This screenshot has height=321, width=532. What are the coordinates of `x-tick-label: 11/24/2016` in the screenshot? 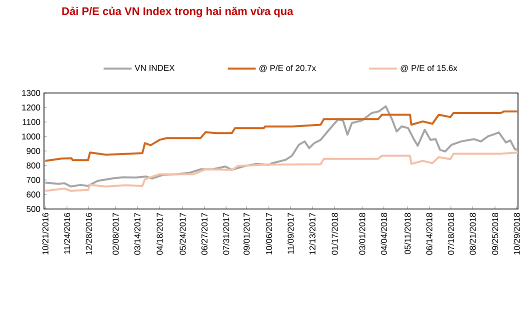 It's located at (67, 233).